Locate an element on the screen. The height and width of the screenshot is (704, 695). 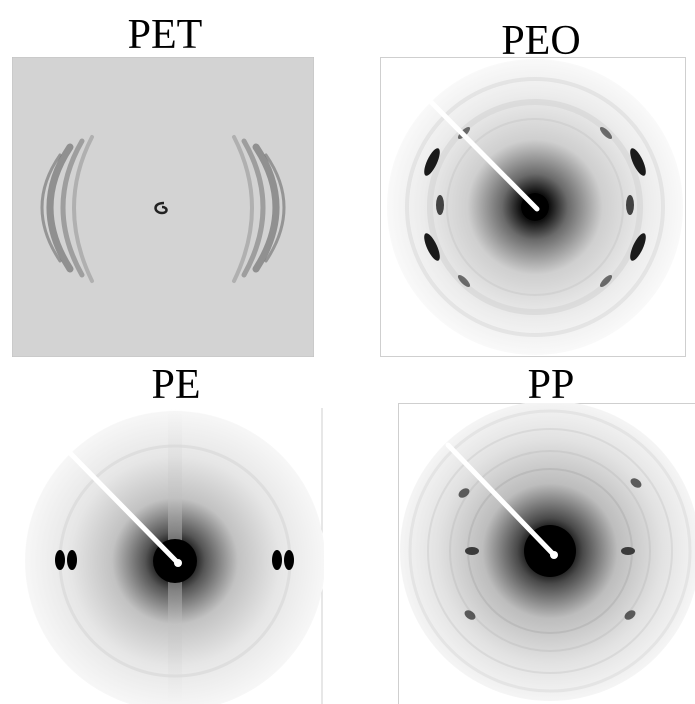
pp-label: PP is located at coordinates (551, 385).